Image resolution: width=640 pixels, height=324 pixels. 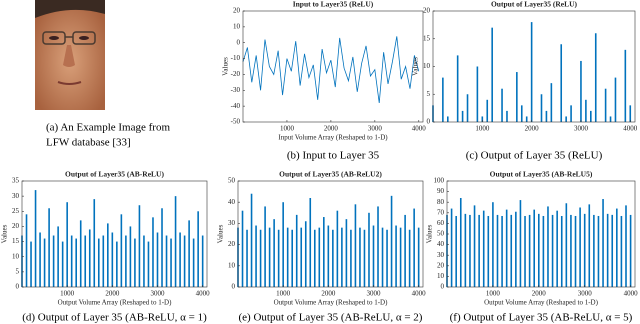 I want to click on chart-title: Output of Layer35 (AB-ReLU), so click(x=114, y=174).